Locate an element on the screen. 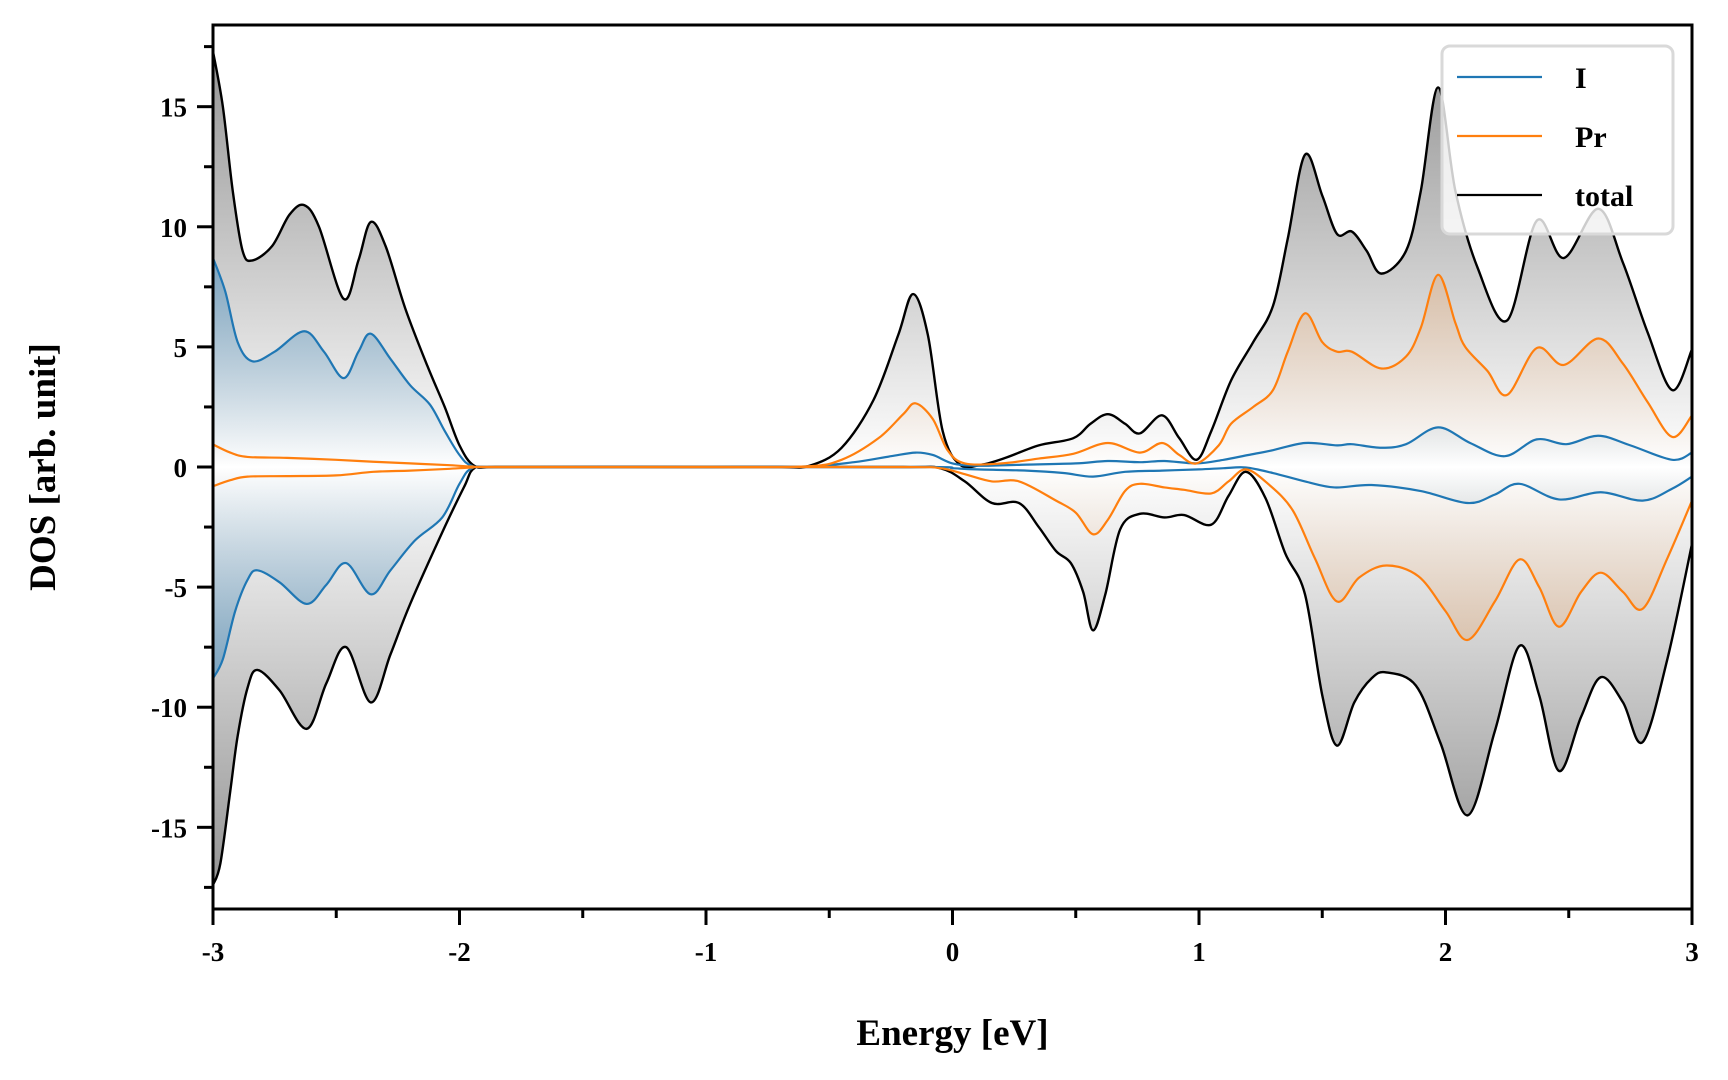  fill-pr-spin-down is located at coordinates (952, 553).